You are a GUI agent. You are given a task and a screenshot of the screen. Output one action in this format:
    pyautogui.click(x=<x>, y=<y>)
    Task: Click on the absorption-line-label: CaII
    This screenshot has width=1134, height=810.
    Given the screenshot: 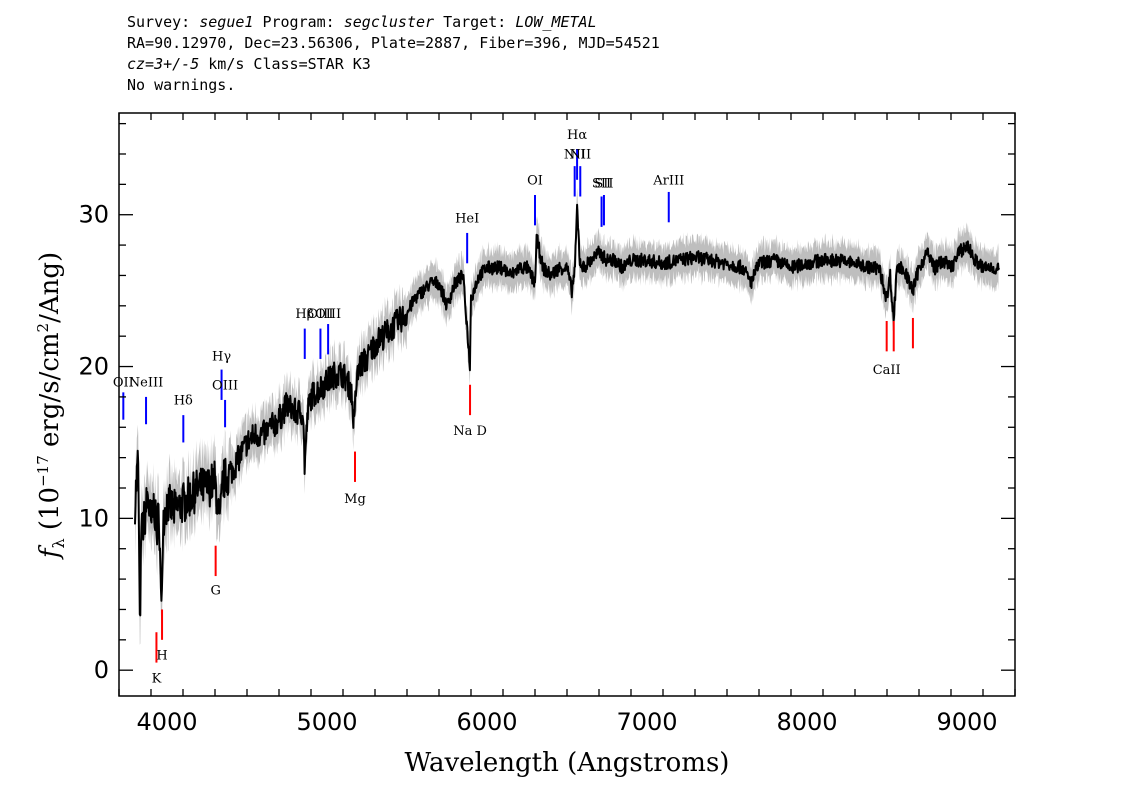 What is the action you would take?
    pyautogui.click(x=887, y=370)
    